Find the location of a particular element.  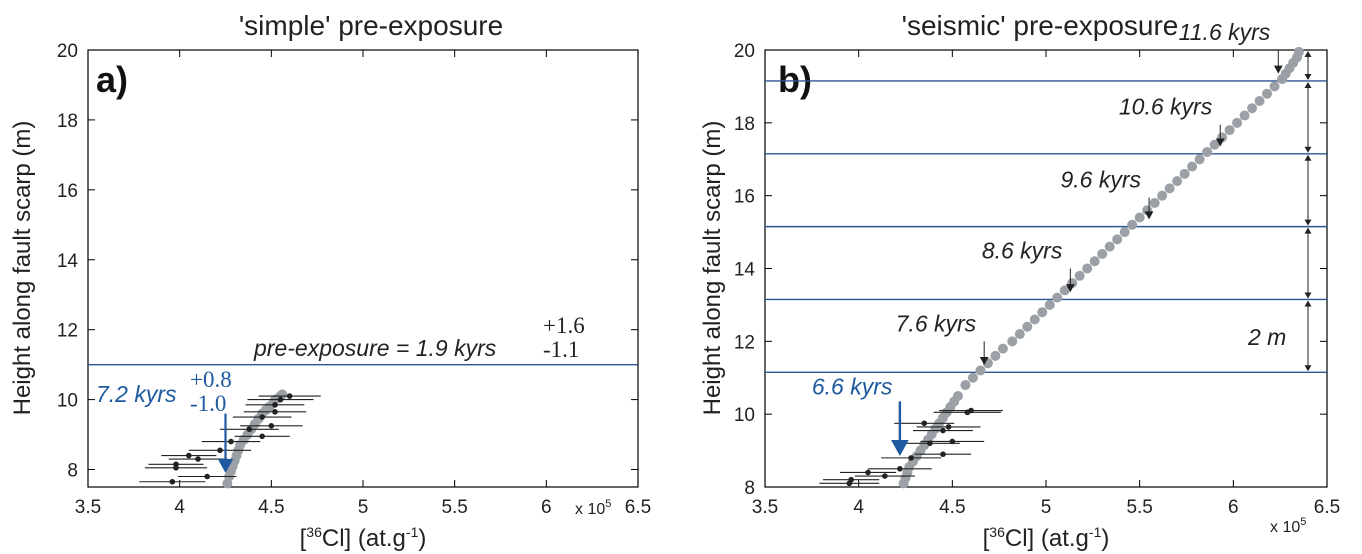

age-plus: +0.8 is located at coordinates (211, 379).